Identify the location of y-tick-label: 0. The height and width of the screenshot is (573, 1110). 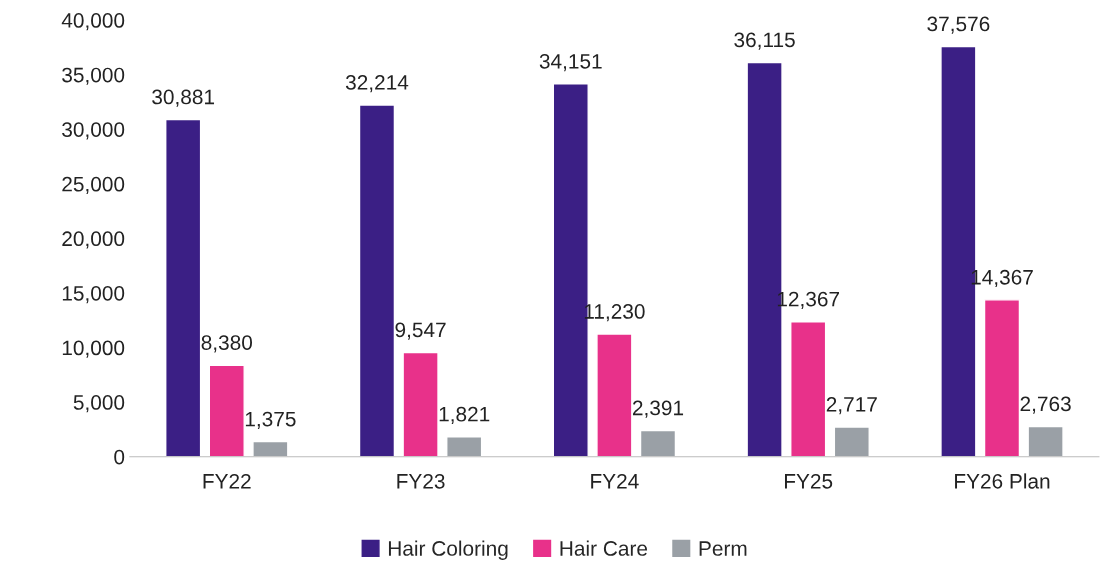
(119, 457).